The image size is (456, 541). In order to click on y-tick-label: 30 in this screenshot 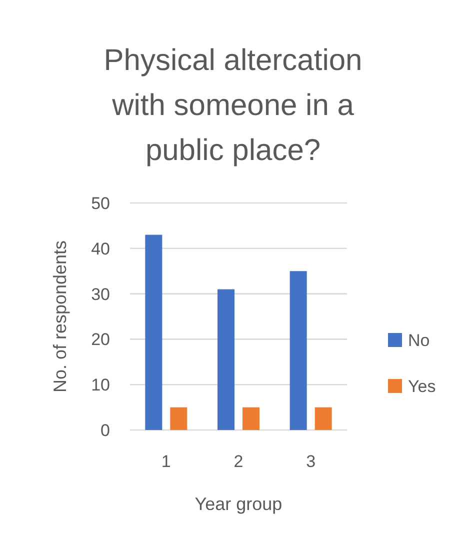, I will do `click(100, 294)`.